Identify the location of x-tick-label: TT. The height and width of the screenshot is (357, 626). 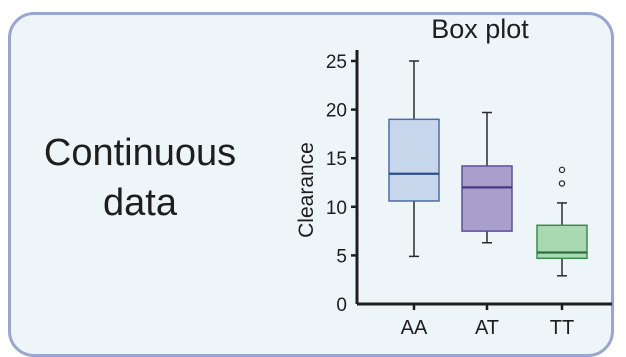
(562, 328).